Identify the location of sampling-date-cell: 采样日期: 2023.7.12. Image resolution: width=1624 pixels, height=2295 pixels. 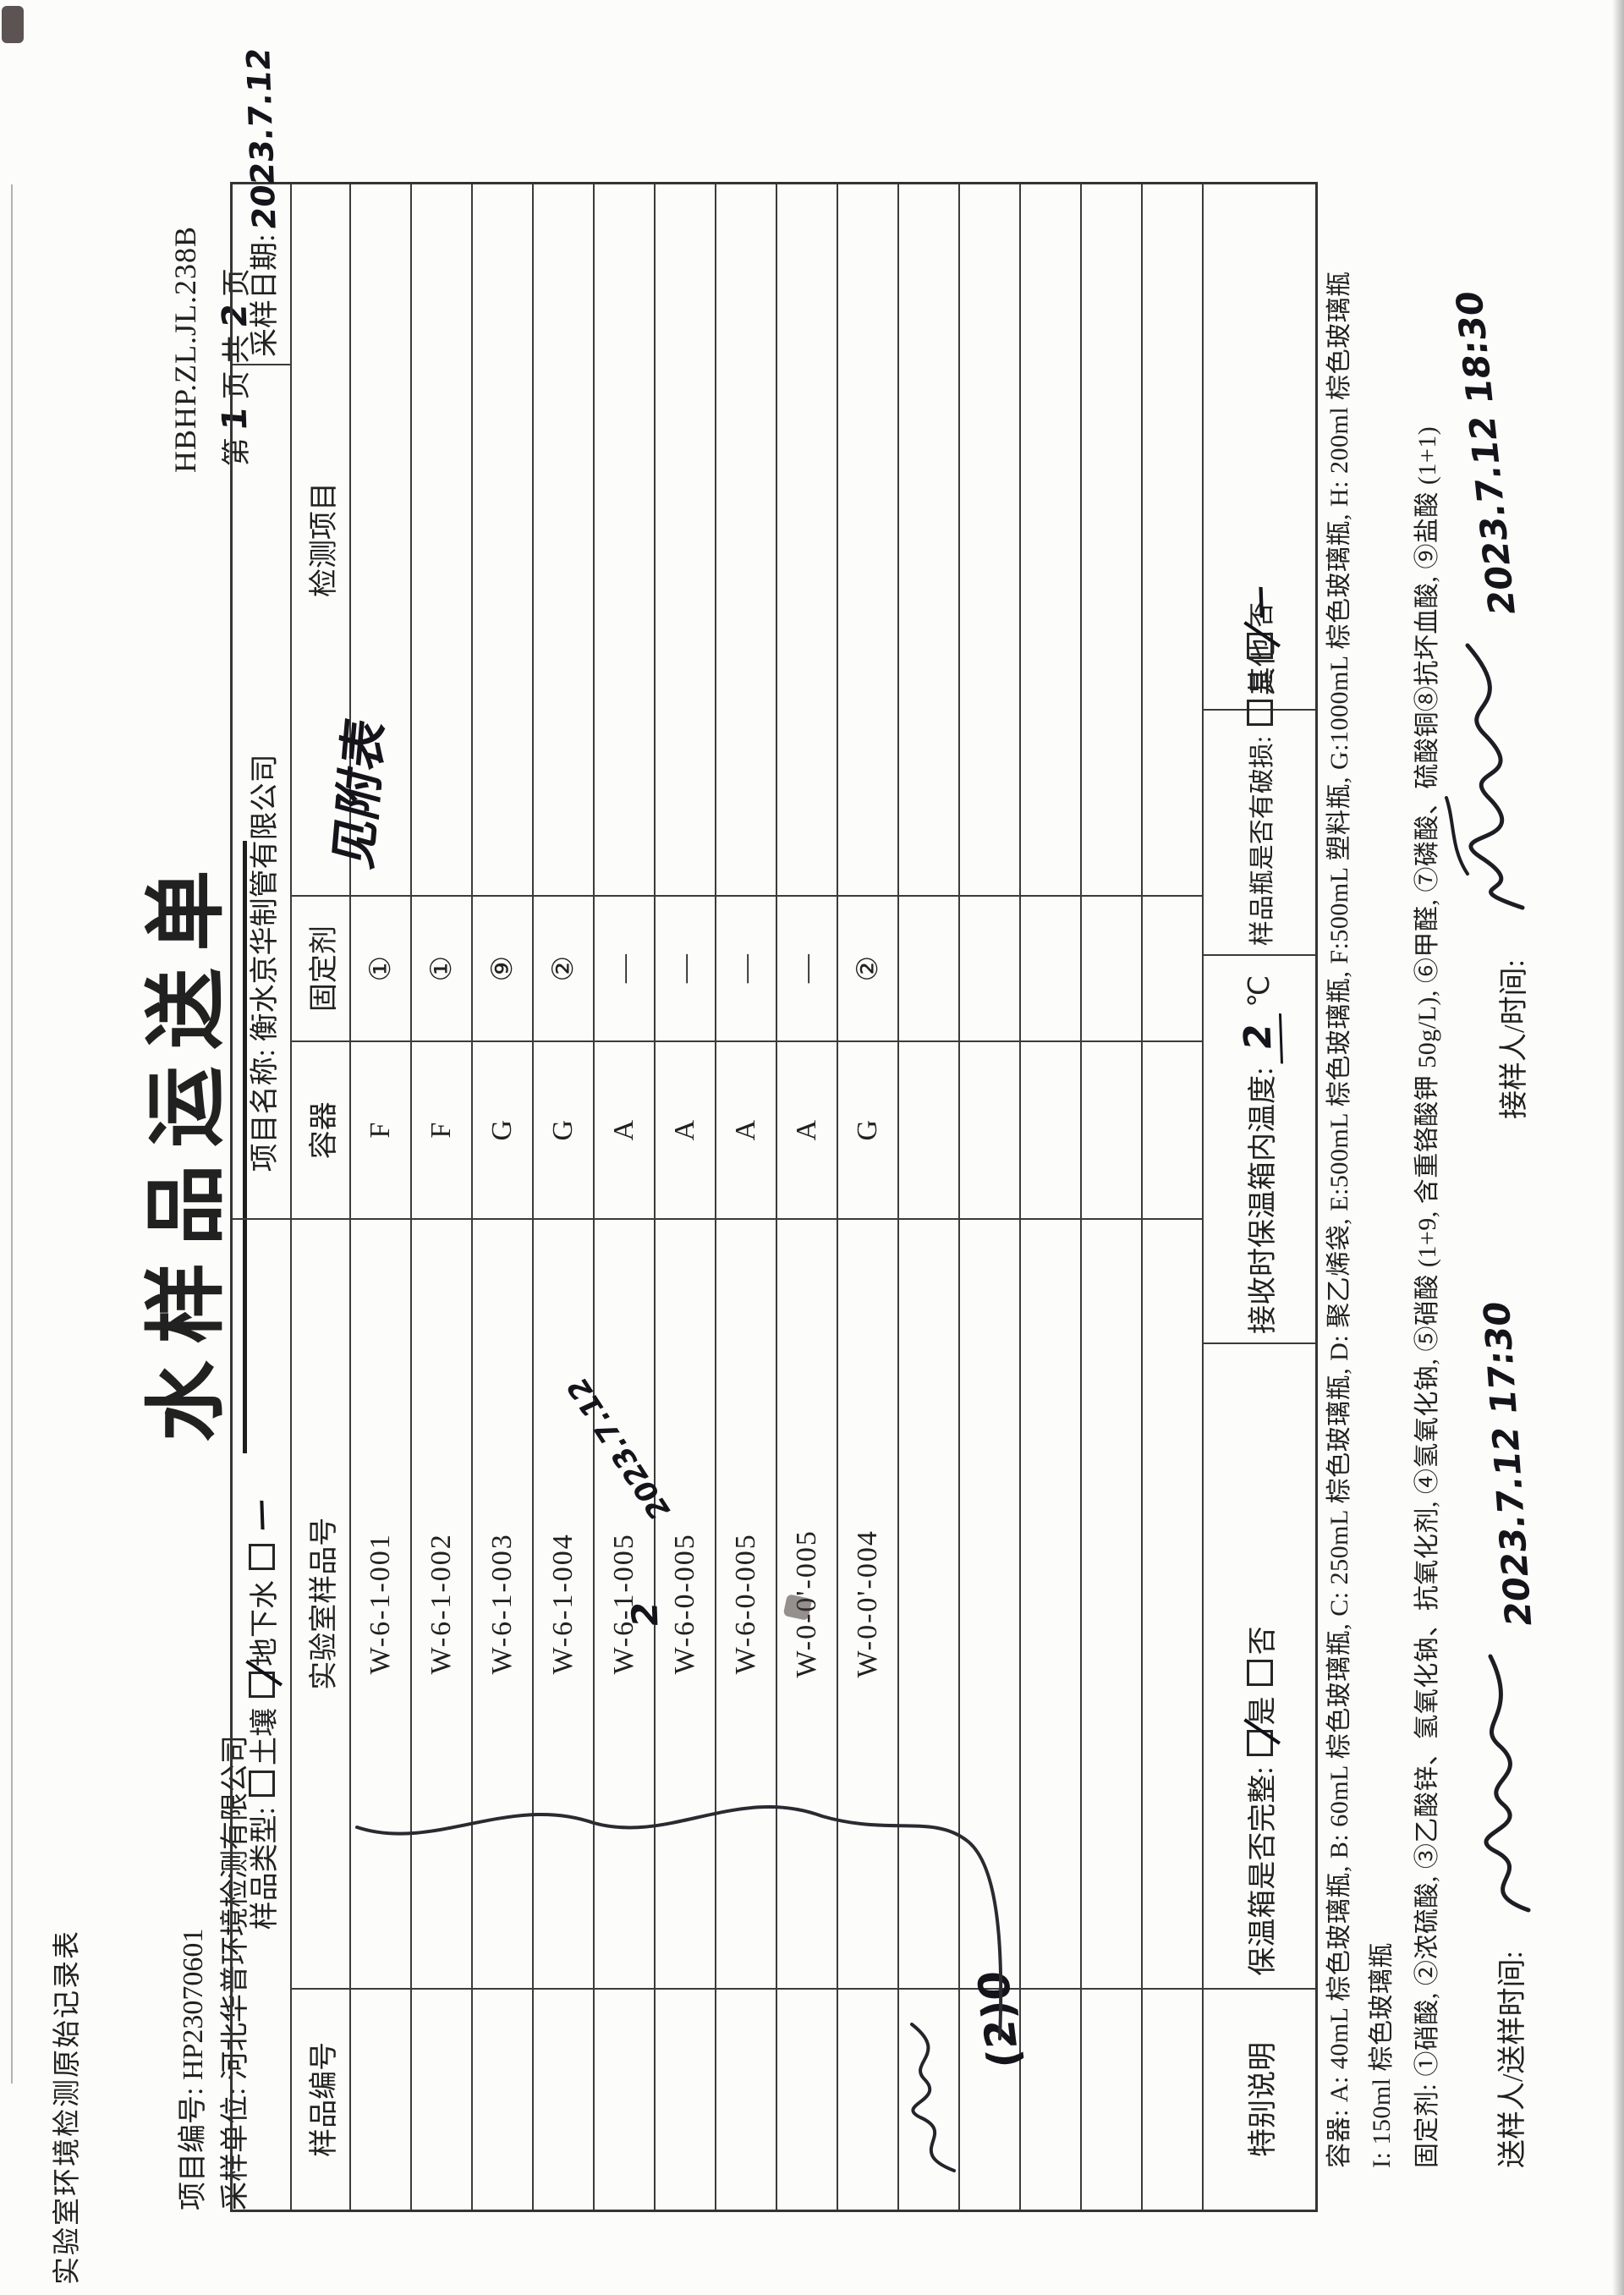
(262, 205).